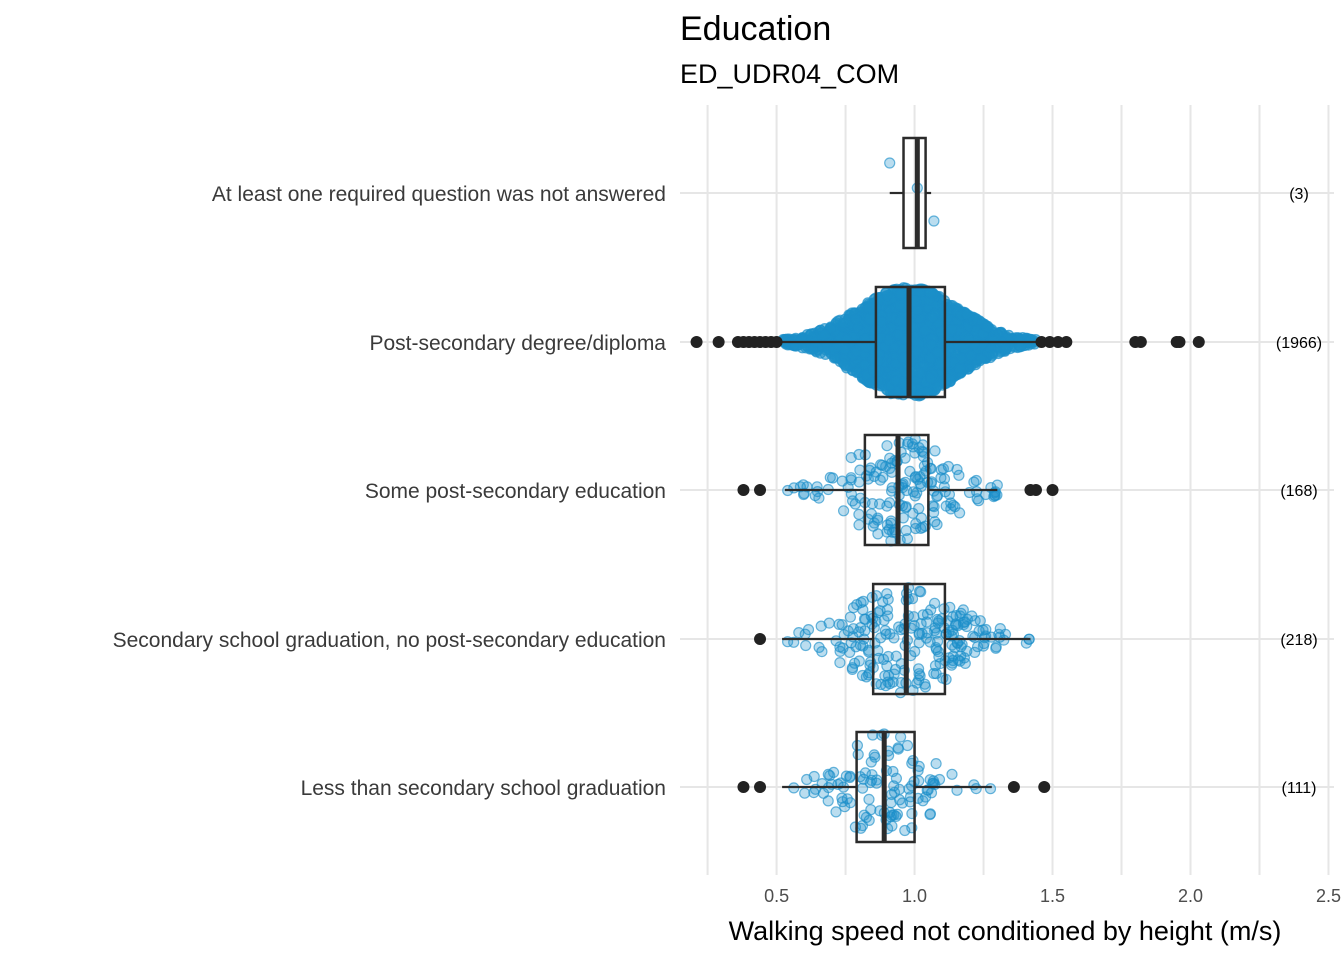 The width and height of the screenshot is (1344, 960). I want to click on x-tick-label: 1.5, so click(1052, 896).